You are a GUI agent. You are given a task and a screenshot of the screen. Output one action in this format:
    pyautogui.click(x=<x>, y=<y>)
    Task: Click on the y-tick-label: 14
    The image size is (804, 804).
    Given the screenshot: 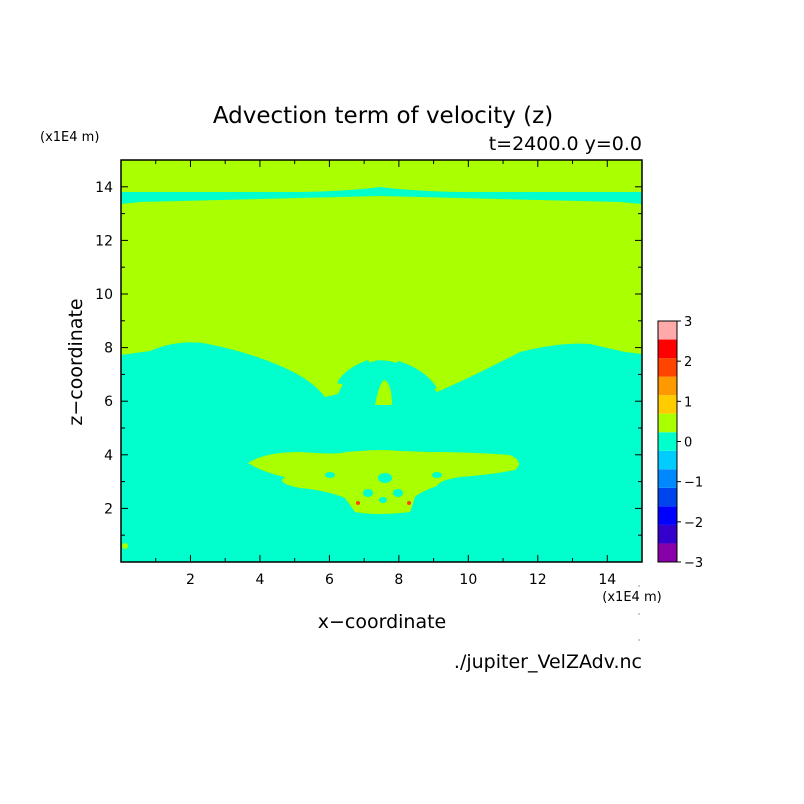 What is the action you would take?
    pyautogui.click(x=104, y=188)
    